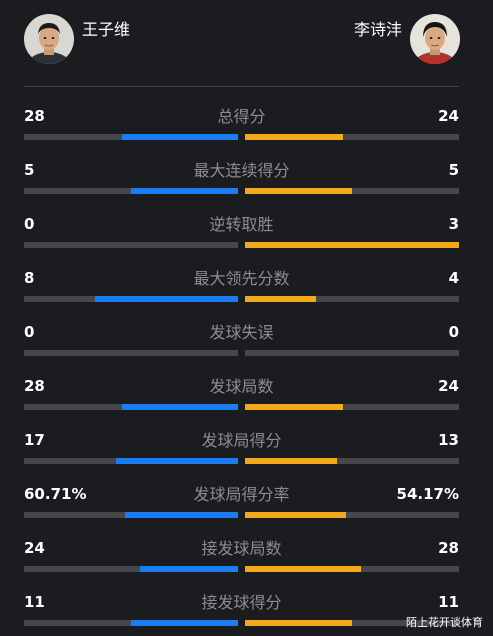  I want to click on stat-left-value: 8, so click(29, 278).